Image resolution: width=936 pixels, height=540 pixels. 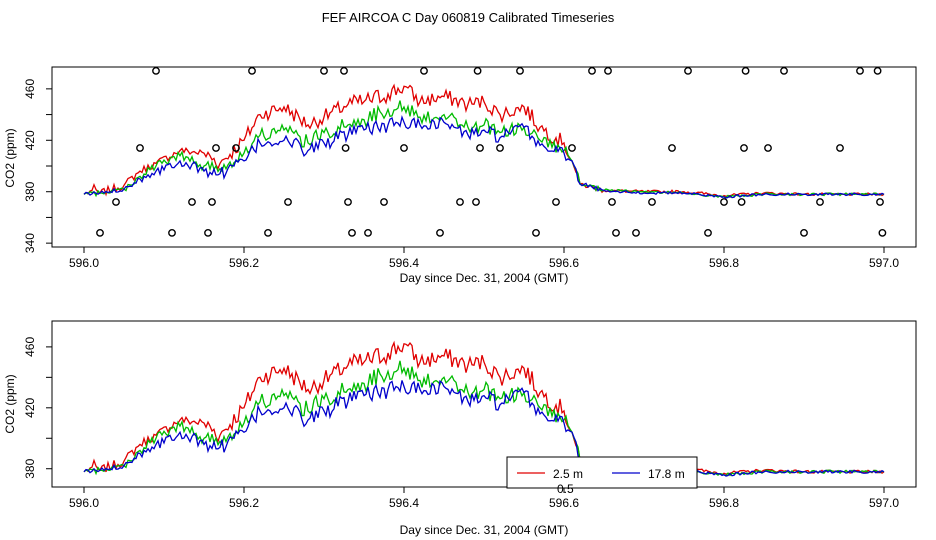 What do you see at coordinates (484, 258) in the screenshot?
I see `x-axis-top: 596.0 596.2 596.4 596.6 596.8 597.0` at bounding box center [484, 258].